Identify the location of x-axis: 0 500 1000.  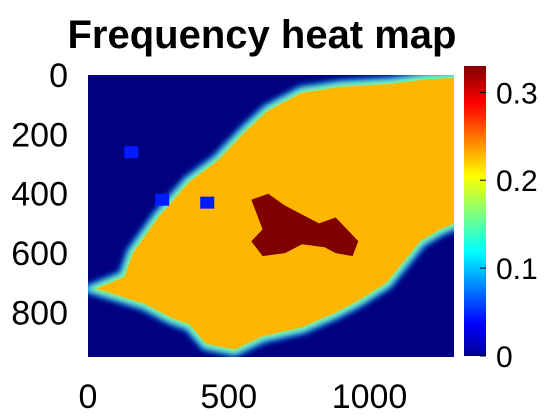
(243, 397).